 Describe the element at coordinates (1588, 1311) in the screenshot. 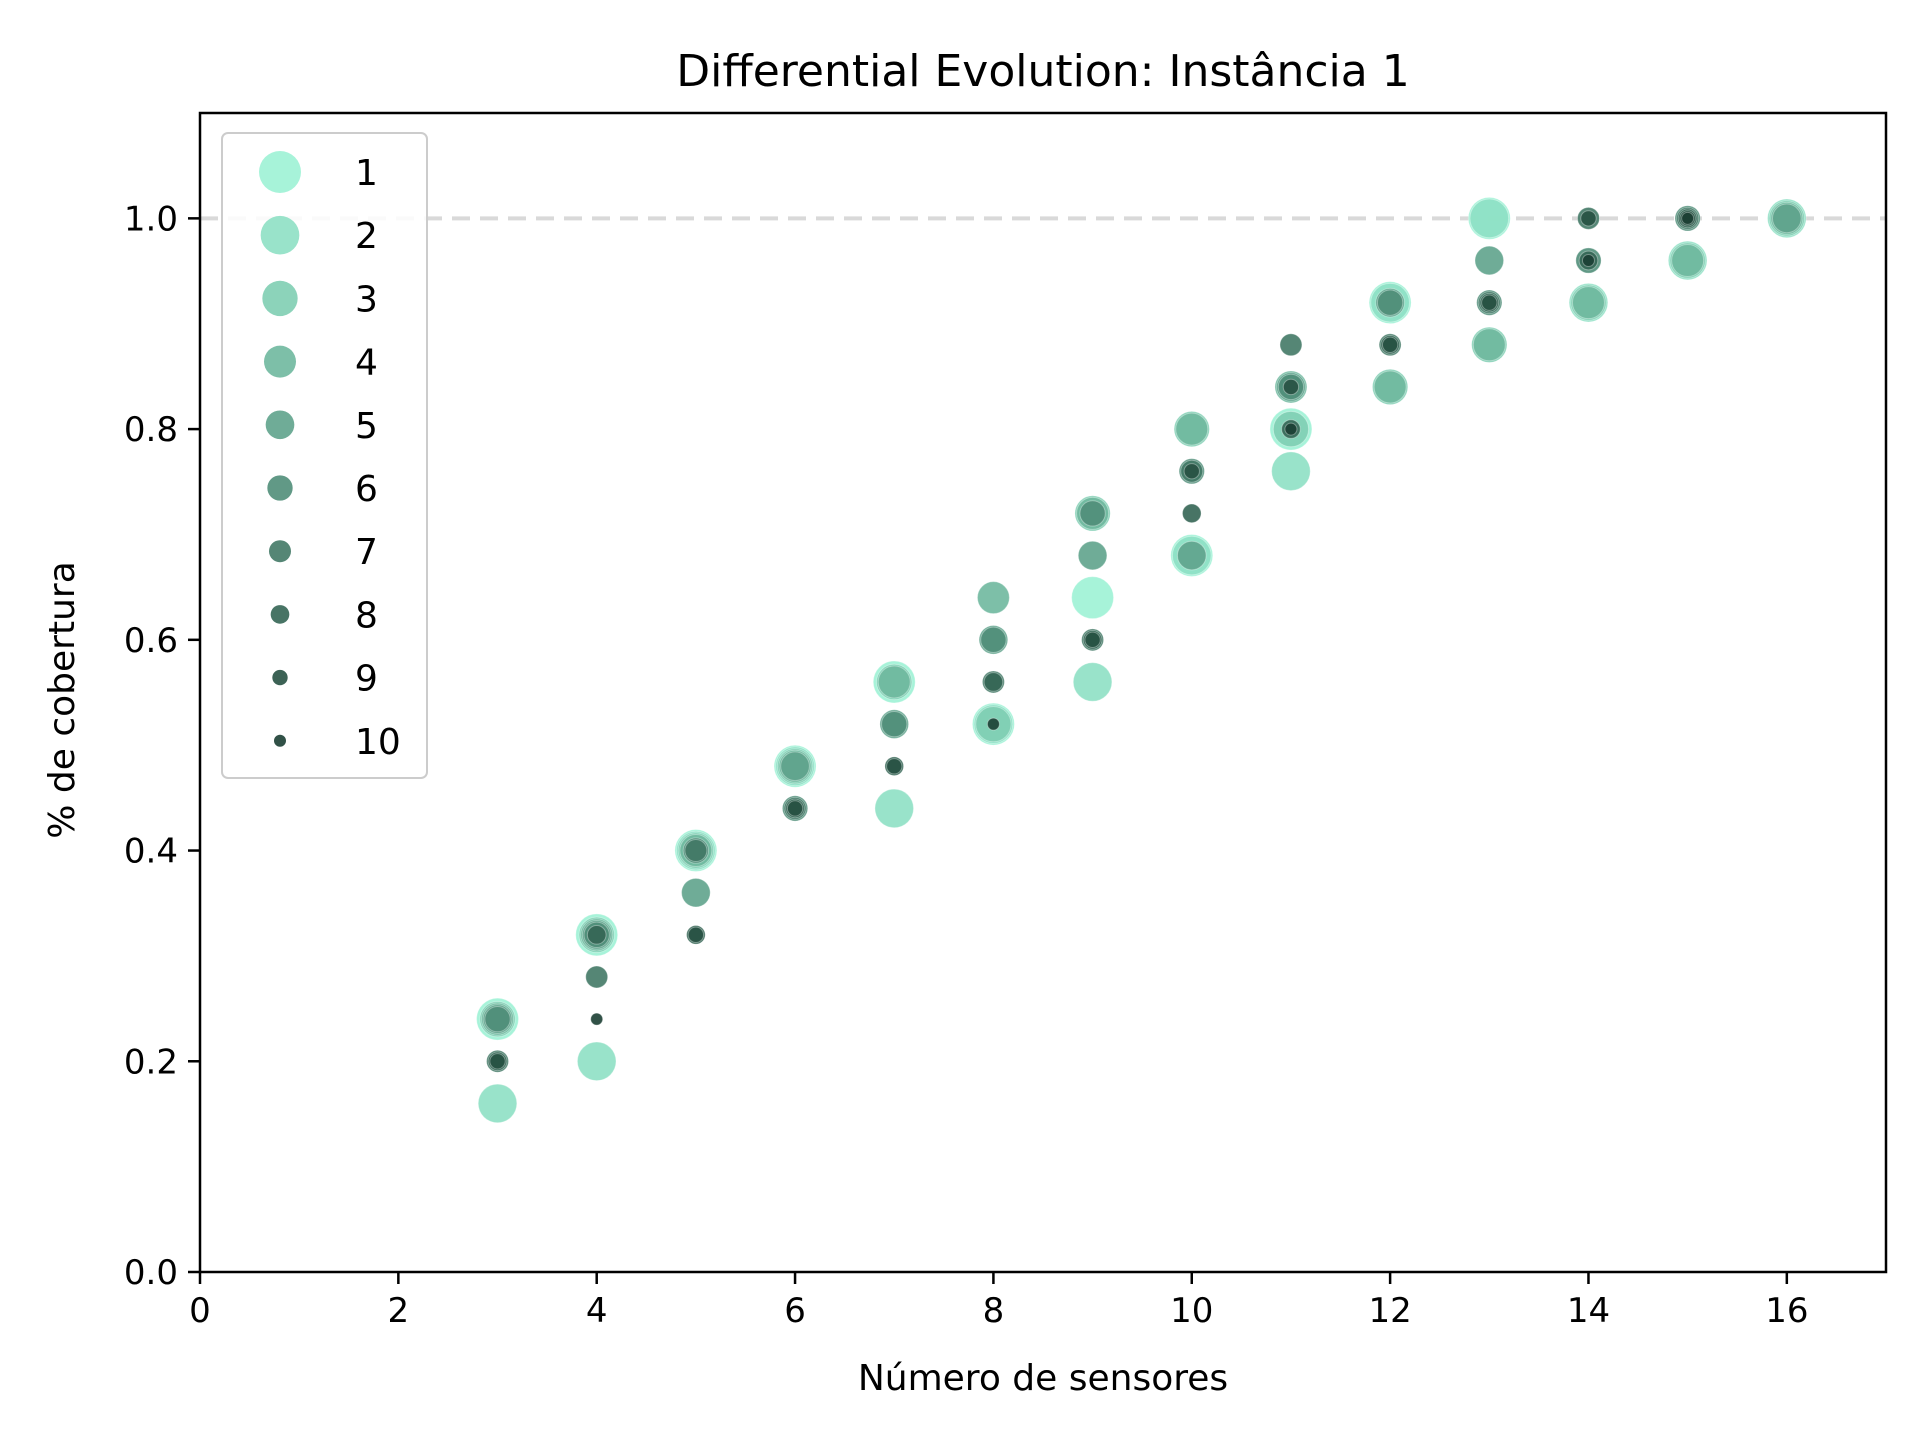

I see `x-tick-label: 14` at that location.